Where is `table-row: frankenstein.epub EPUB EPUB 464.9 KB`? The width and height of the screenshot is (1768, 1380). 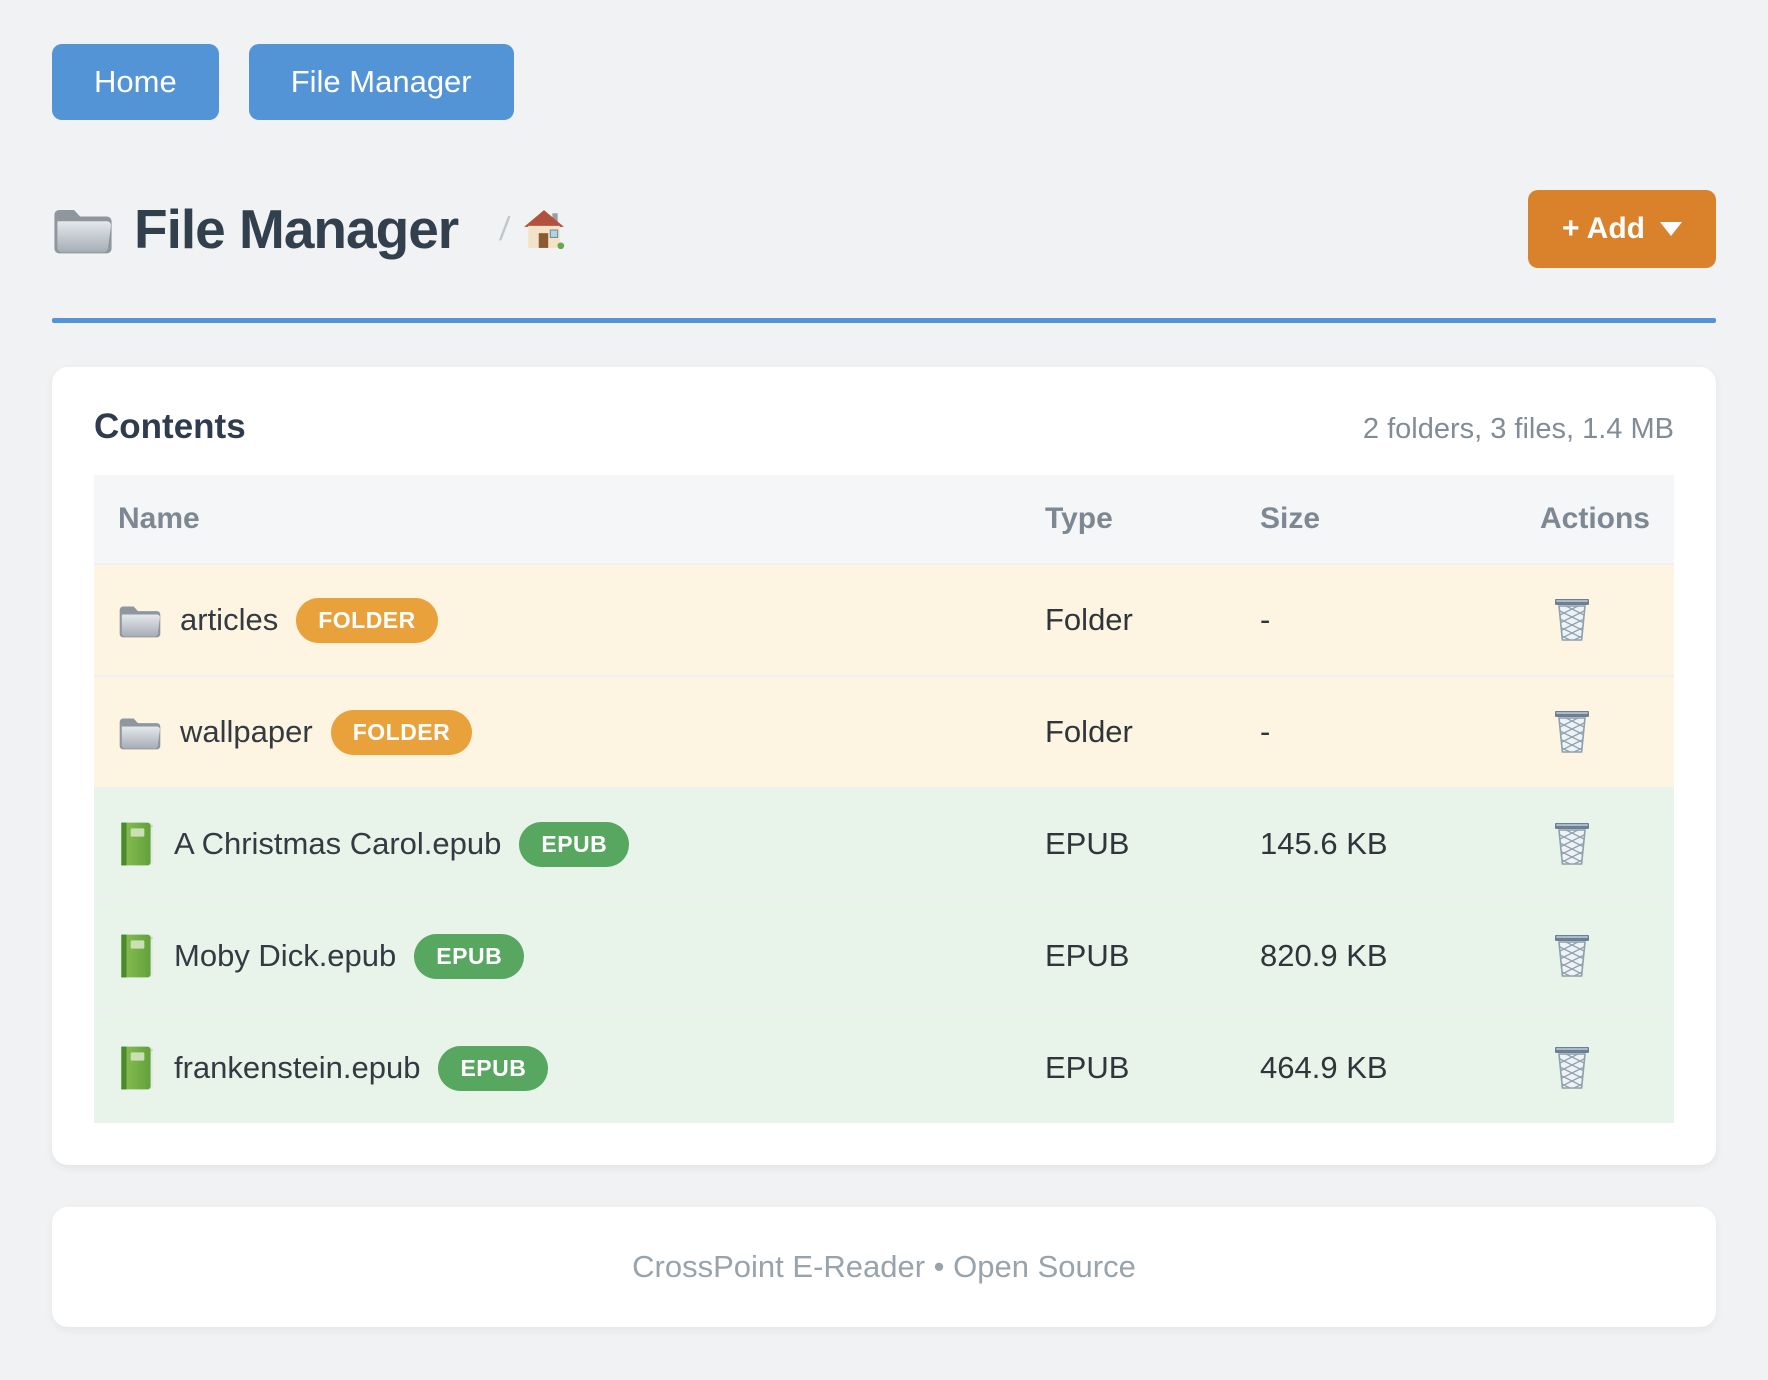 table-row: frankenstein.epub EPUB EPUB 464.9 KB is located at coordinates (884, 1067).